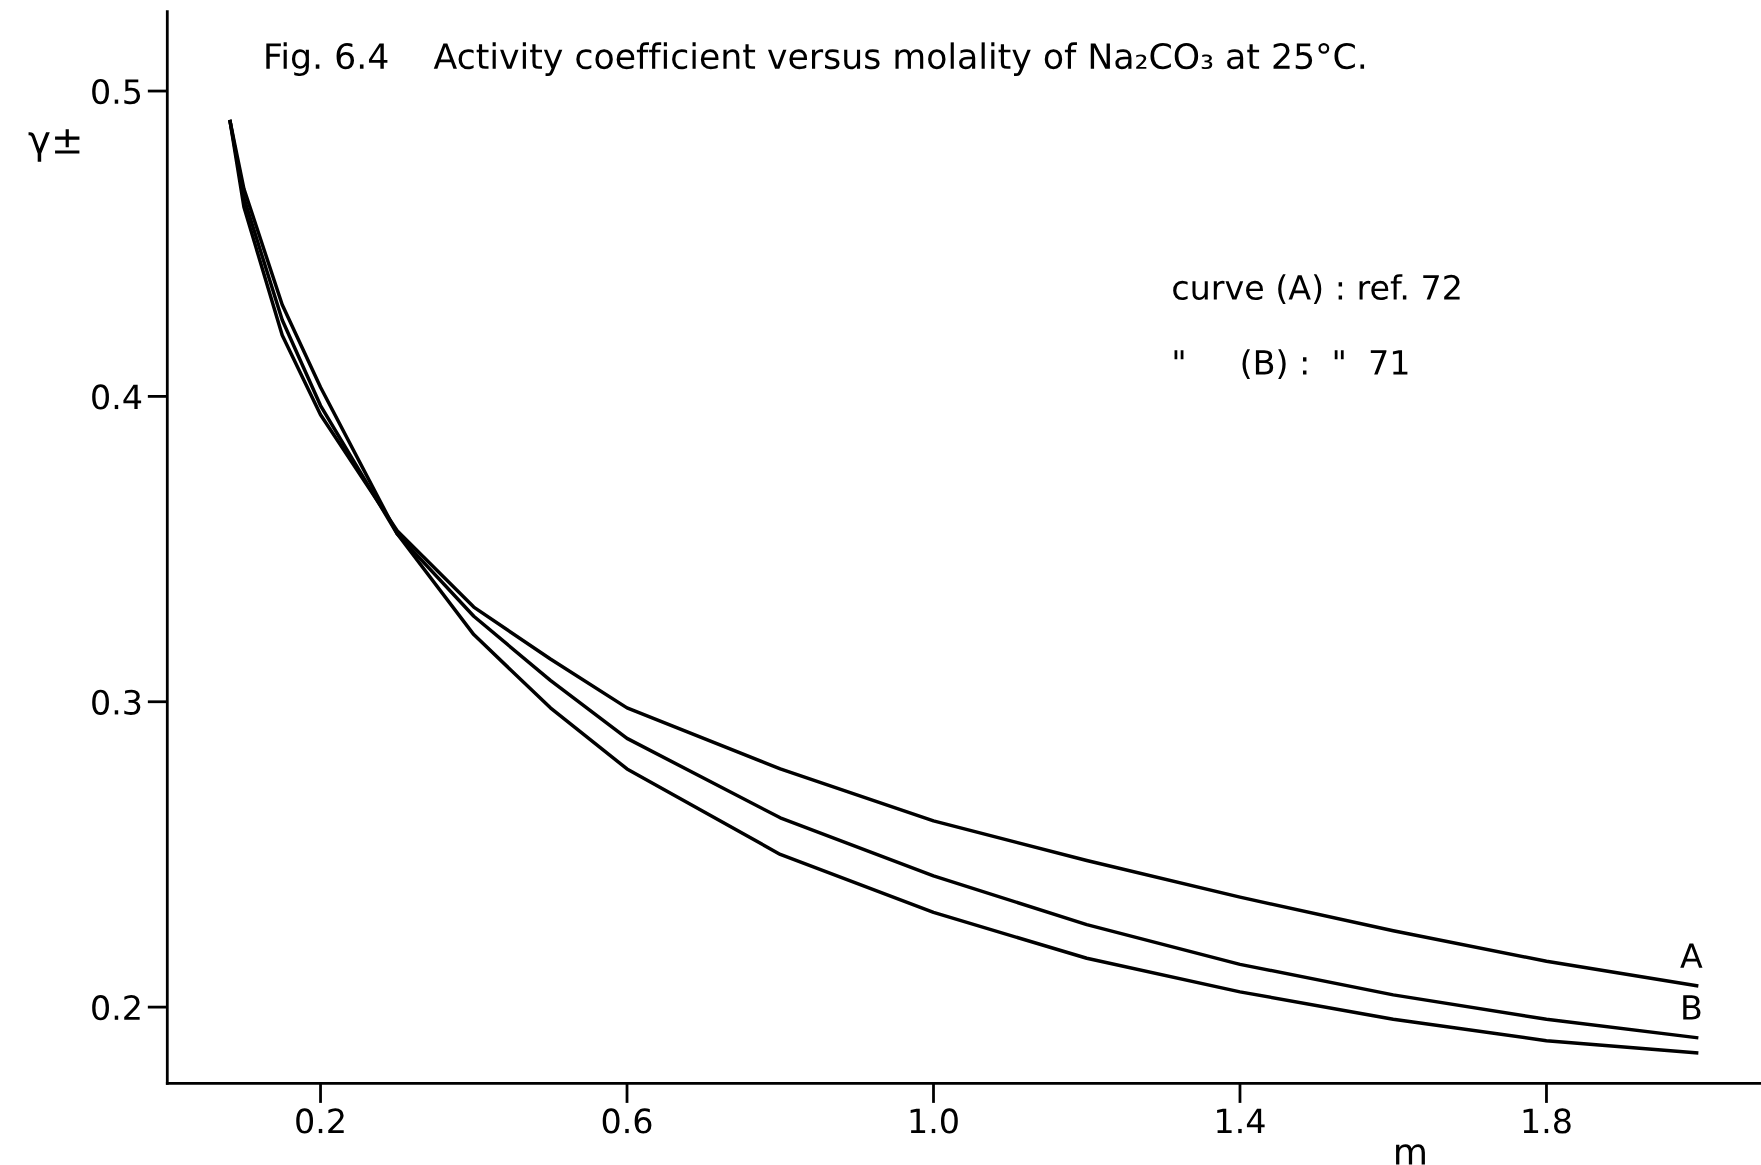 Image resolution: width=1761 pixels, height=1165 pixels. What do you see at coordinates (117, 397) in the screenshot?
I see `y-tick-label: 0.4` at bounding box center [117, 397].